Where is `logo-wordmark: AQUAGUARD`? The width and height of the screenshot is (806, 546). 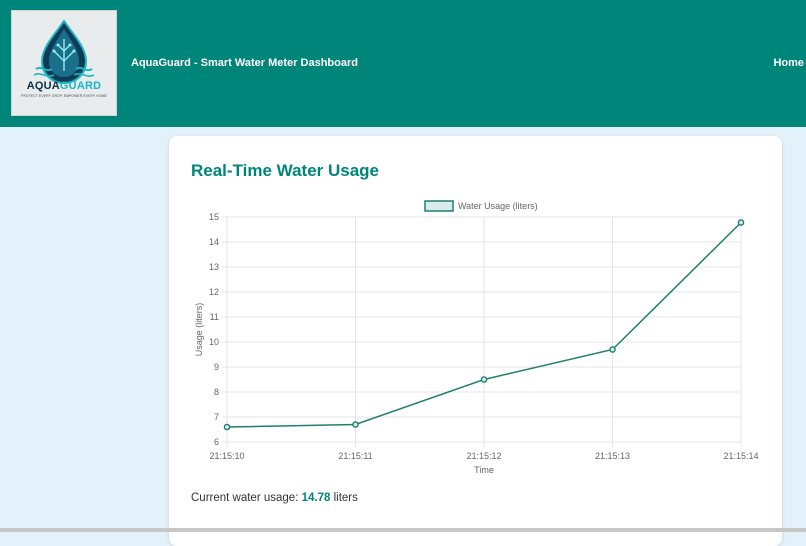 logo-wordmark: AQUAGUARD is located at coordinates (64, 86).